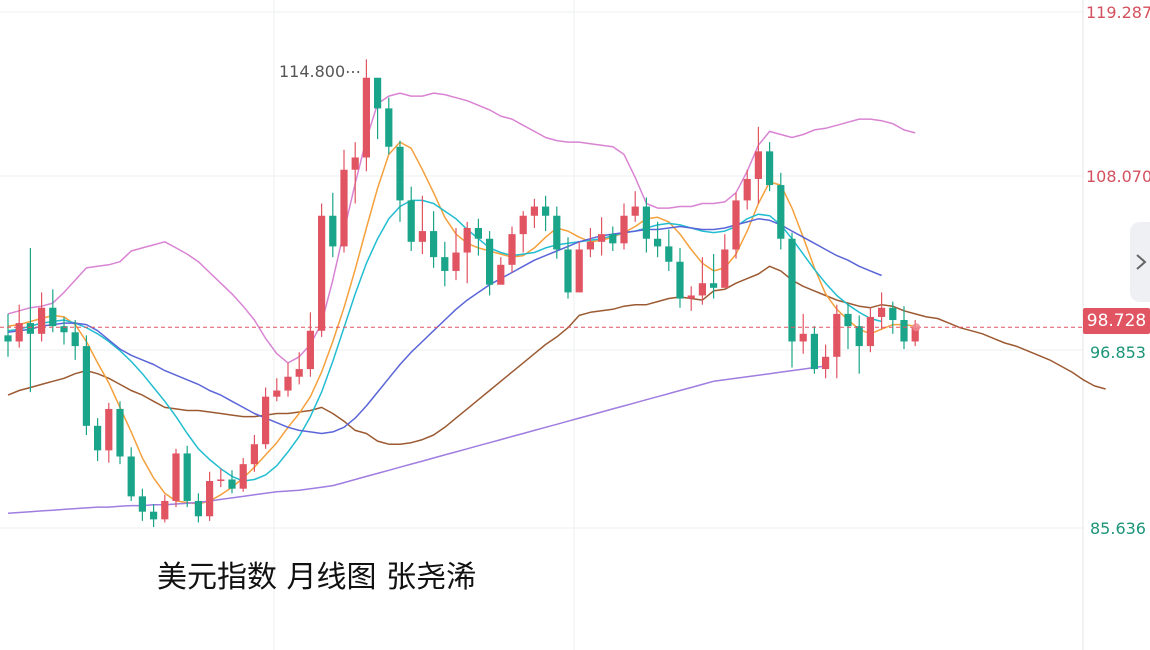 Image resolution: width=1150 pixels, height=650 pixels. Describe the element at coordinates (916, 327) in the screenshot. I see `current-price-dot` at that location.